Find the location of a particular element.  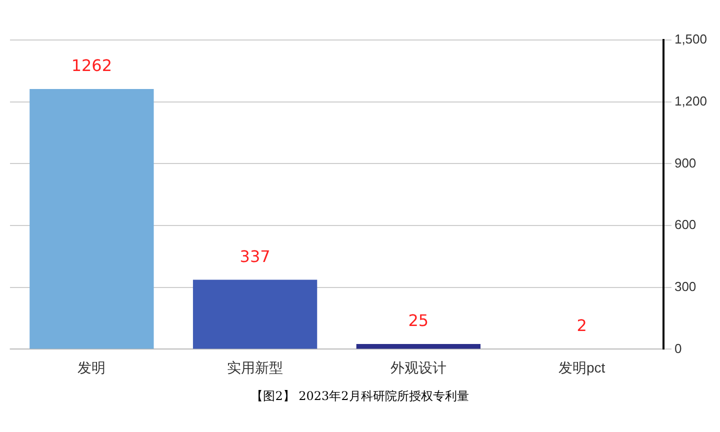

text: 【图2】 2023年2月科研院所授权专利量 is located at coordinates (360, 396).